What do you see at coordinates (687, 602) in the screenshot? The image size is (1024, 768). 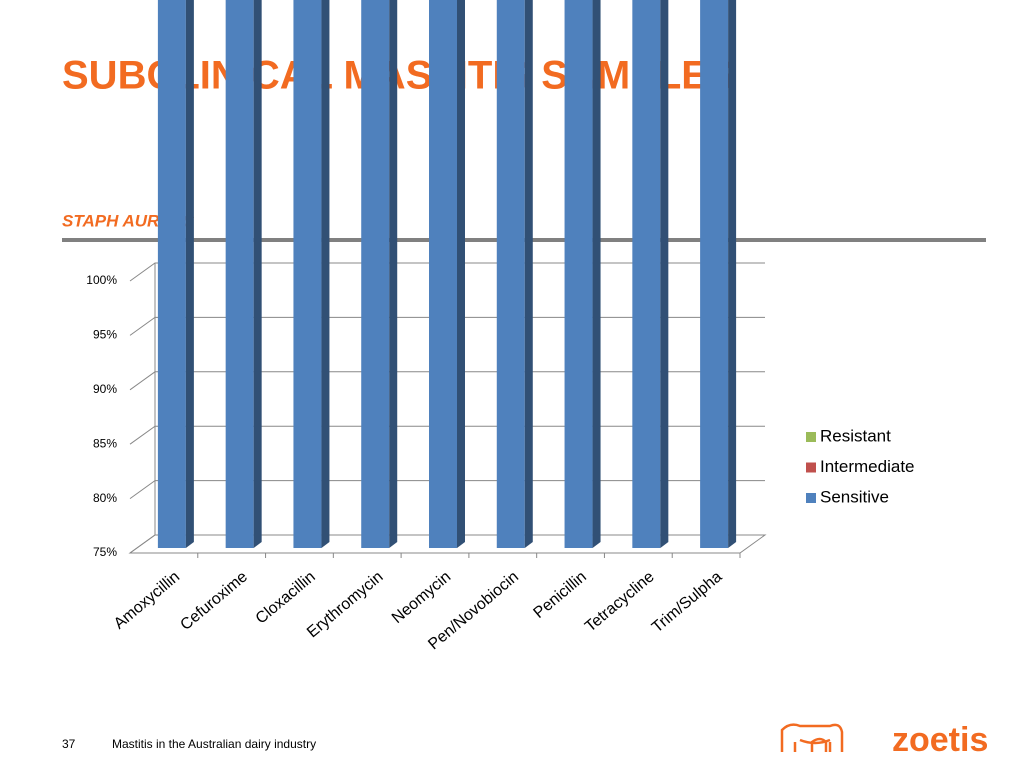 I see `x-tick-label: Trim/Sulpha` at bounding box center [687, 602].